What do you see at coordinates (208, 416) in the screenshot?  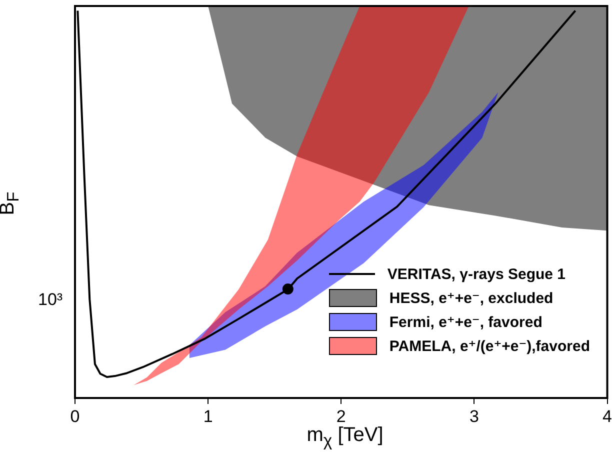 I see `x-tick-label: 1` at bounding box center [208, 416].